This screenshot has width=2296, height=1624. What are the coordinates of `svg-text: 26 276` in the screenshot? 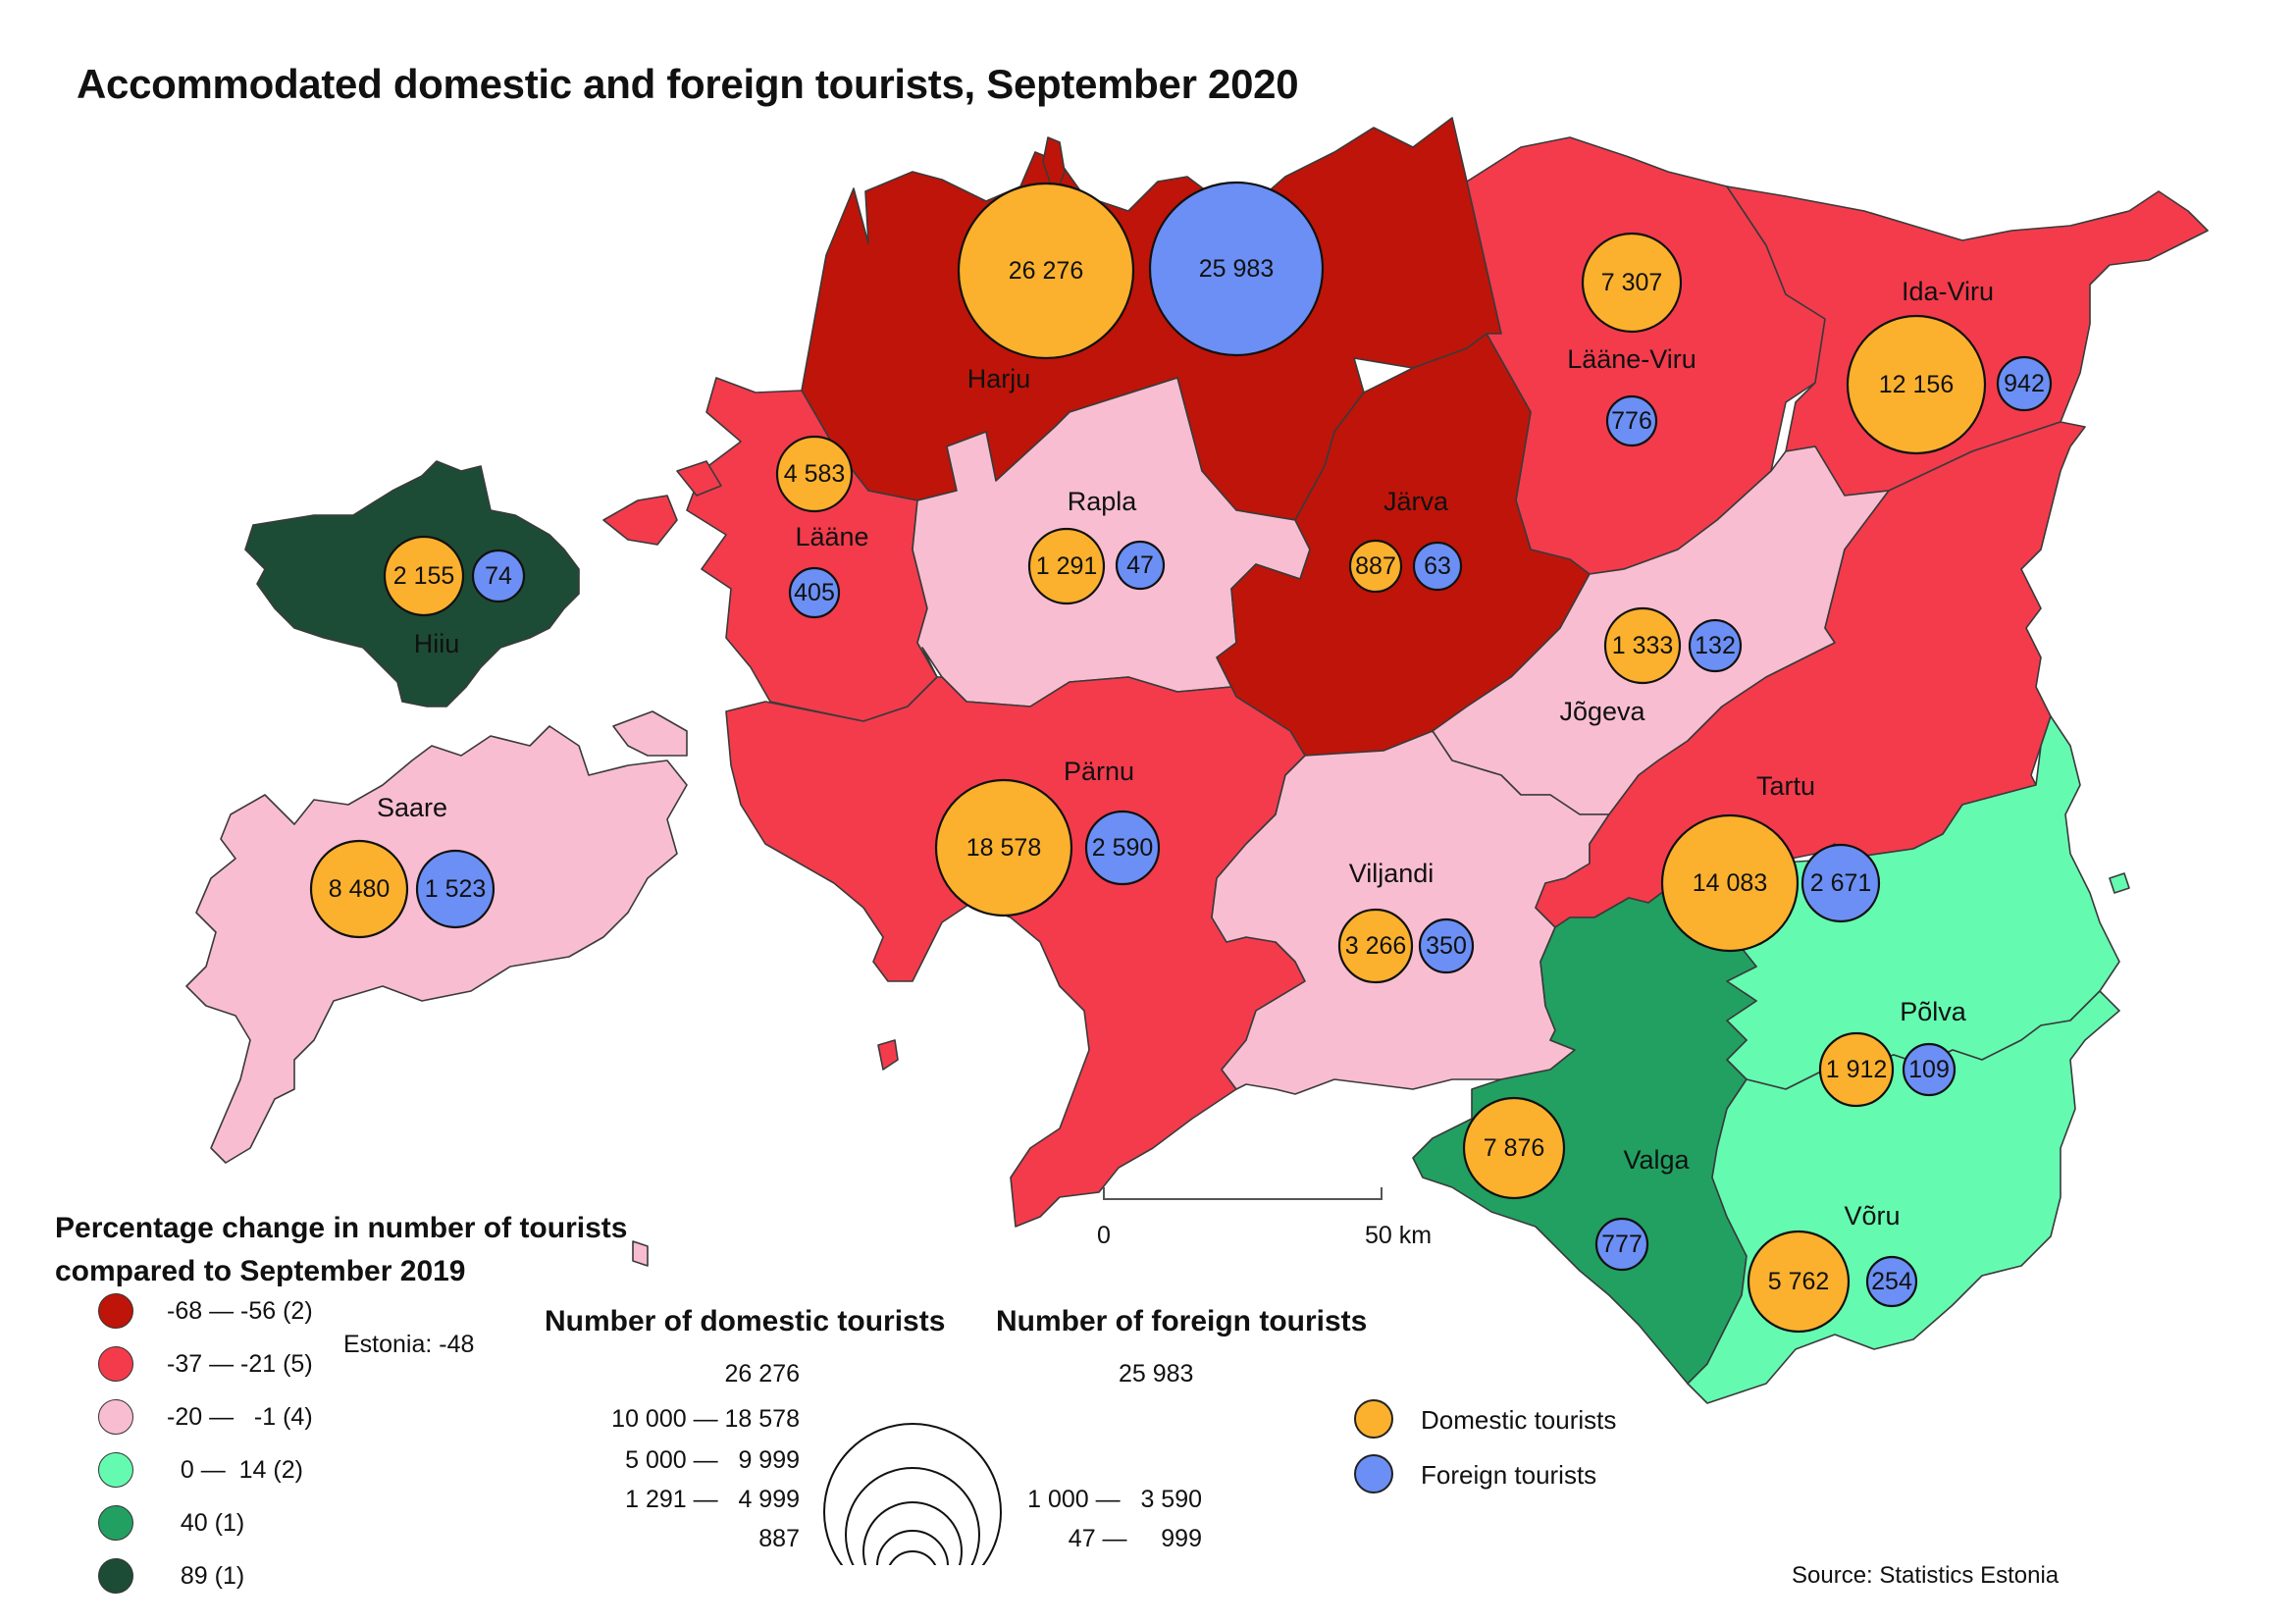 It's located at (1046, 271).